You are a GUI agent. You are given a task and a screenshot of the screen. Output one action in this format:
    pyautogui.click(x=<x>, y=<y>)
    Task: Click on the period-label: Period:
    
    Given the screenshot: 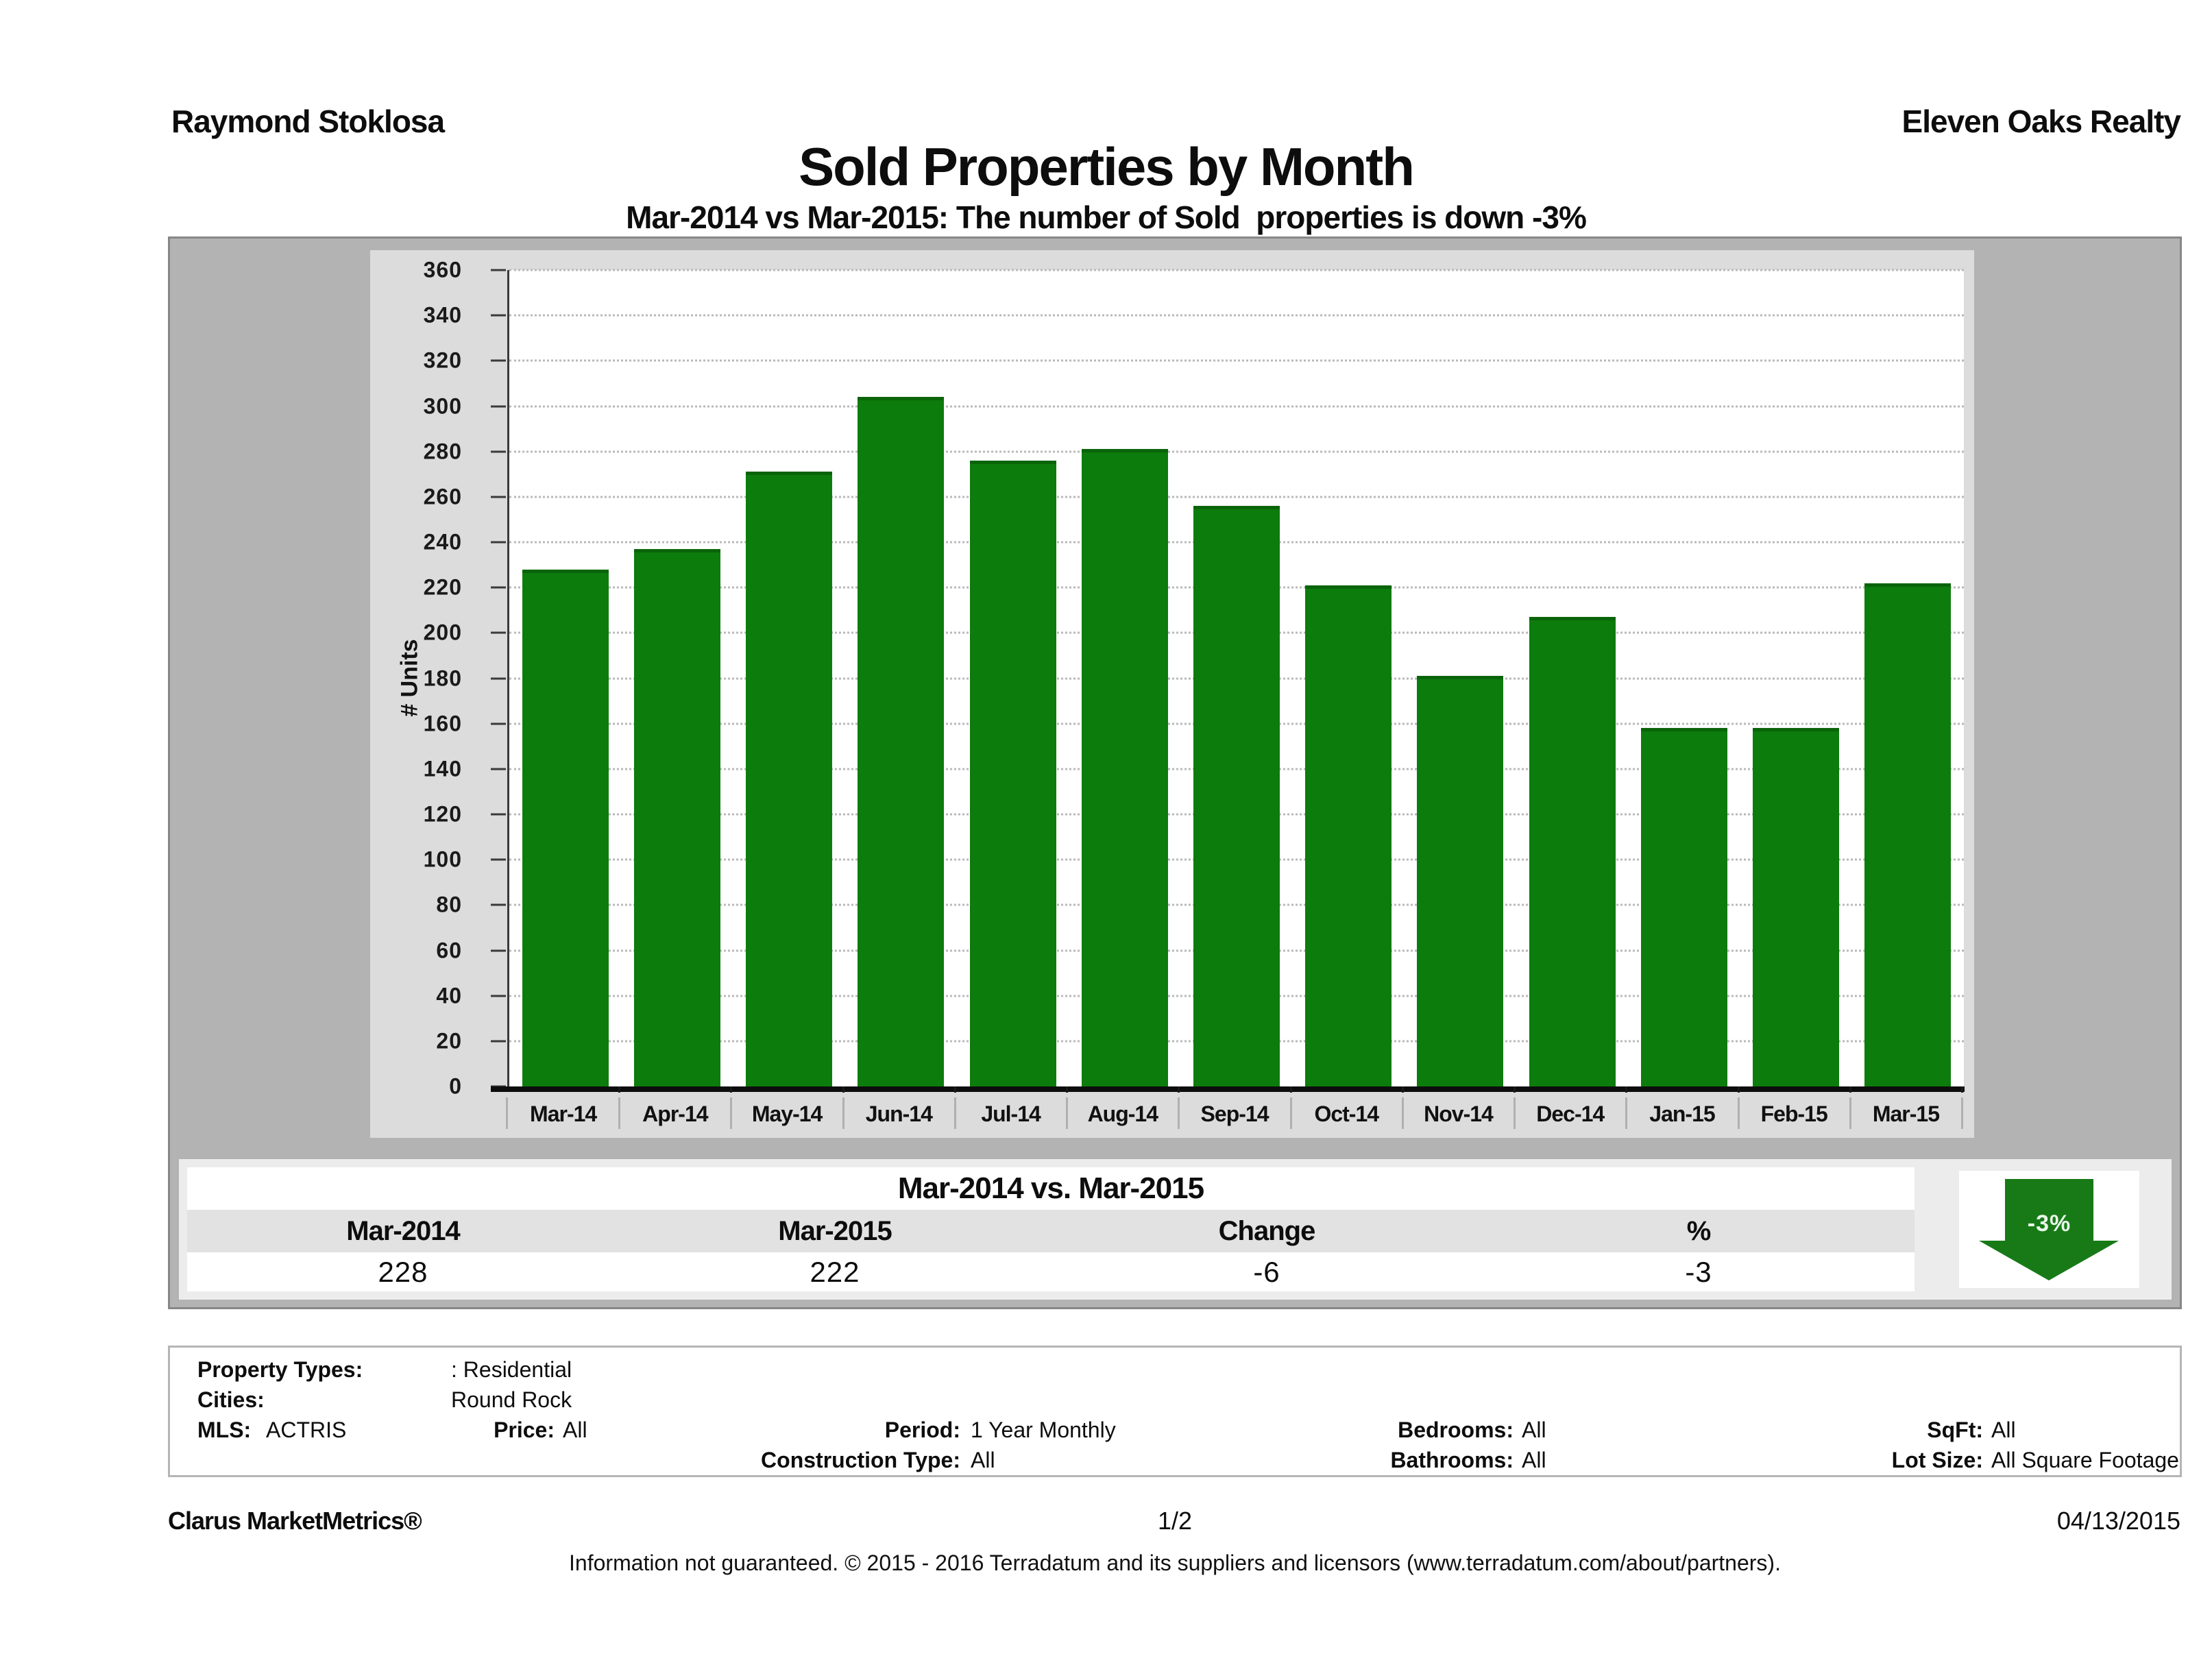 What is the action you would take?
    pyautogui.click(x=922, y=1430)
    